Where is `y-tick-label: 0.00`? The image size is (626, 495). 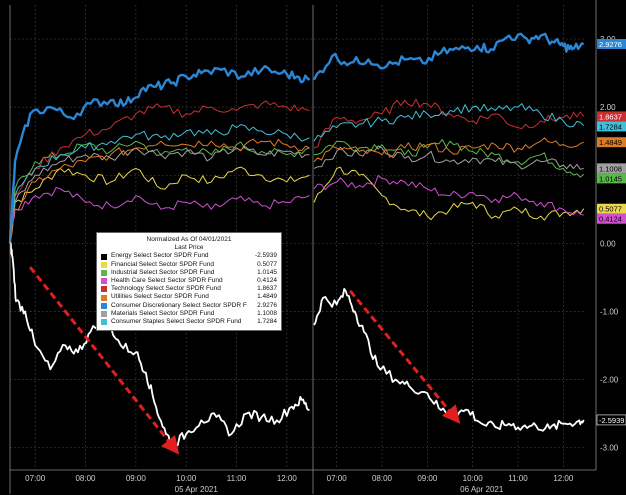 y-tick-label: 0.00 is located at coordinates (608, 243).